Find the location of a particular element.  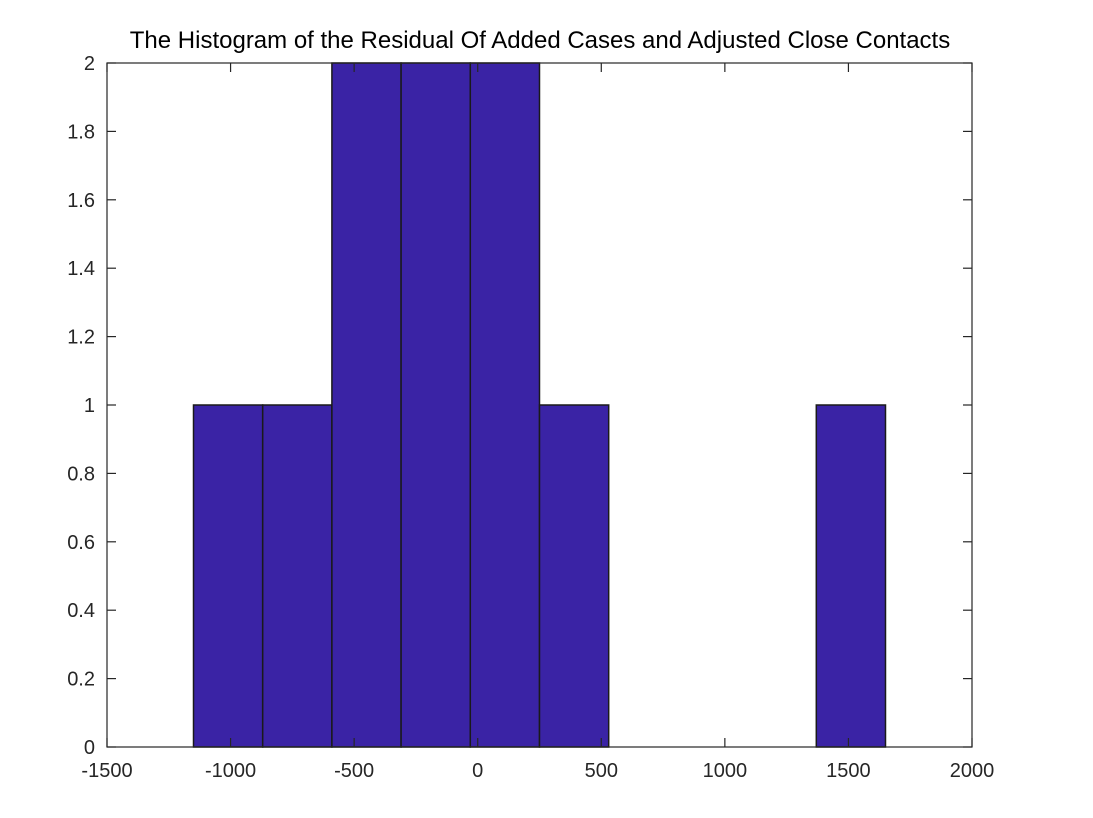

x-tick-label: 0 is located at coordinates (477, 771).